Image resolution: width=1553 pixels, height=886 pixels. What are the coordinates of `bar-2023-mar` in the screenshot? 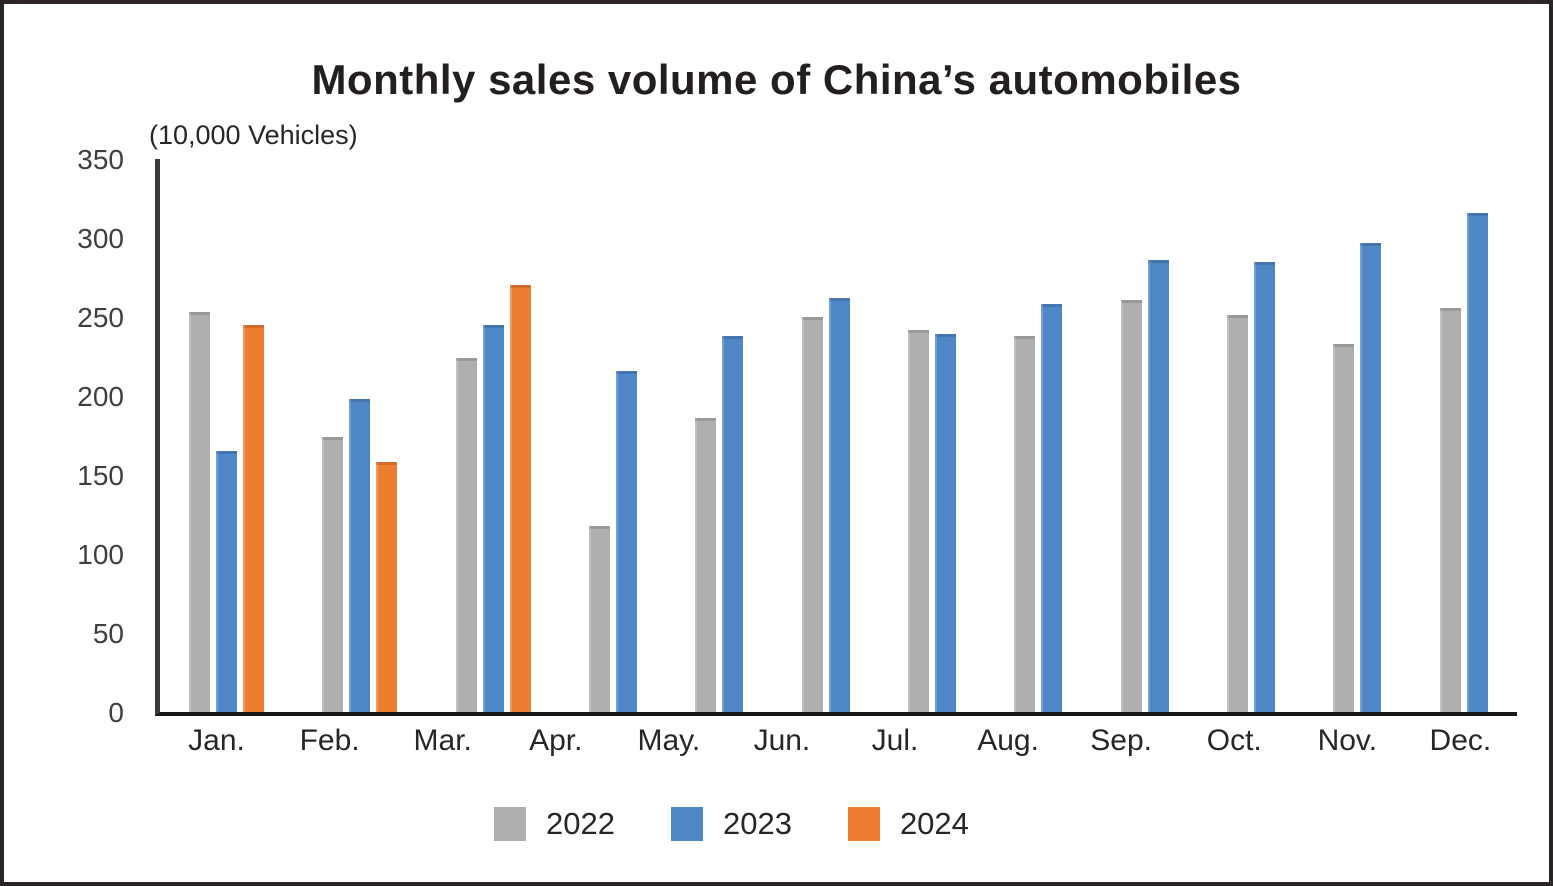 It's located at (493, 518).